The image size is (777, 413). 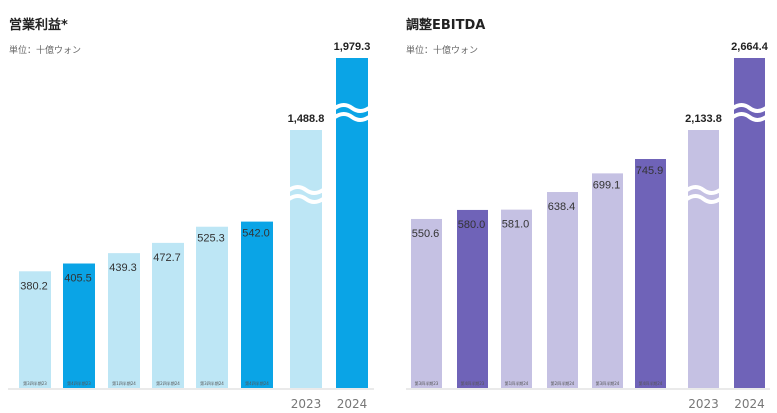 What do you see at coordinates (306, 119) in the screenshot?
I see `data-label-7: 1,488.8` at bounding box center [306, 119].